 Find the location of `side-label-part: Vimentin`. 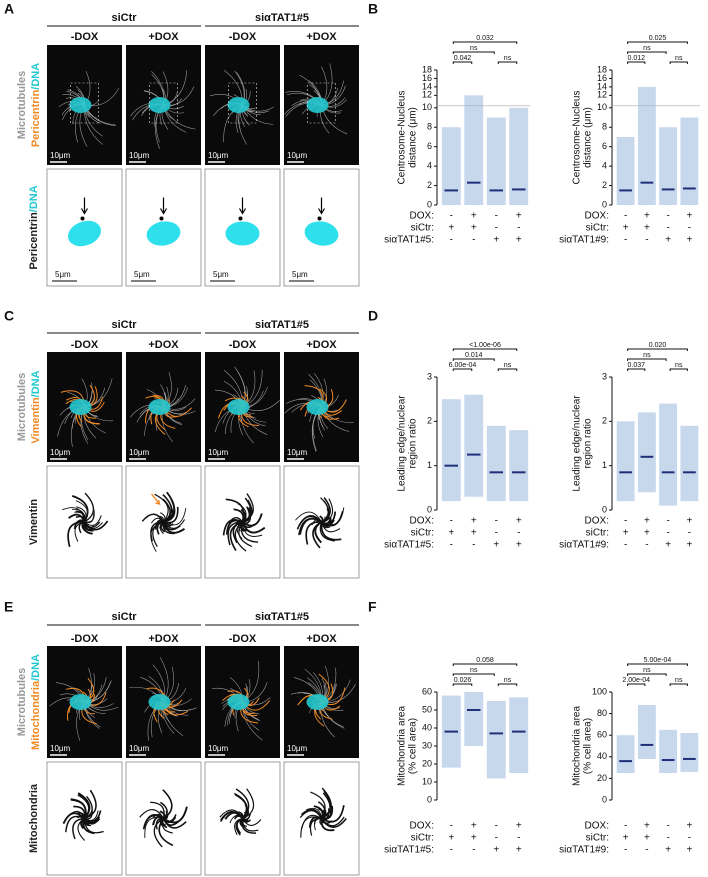

side-label-part: Vimentin is located at coordinates (34, 522).